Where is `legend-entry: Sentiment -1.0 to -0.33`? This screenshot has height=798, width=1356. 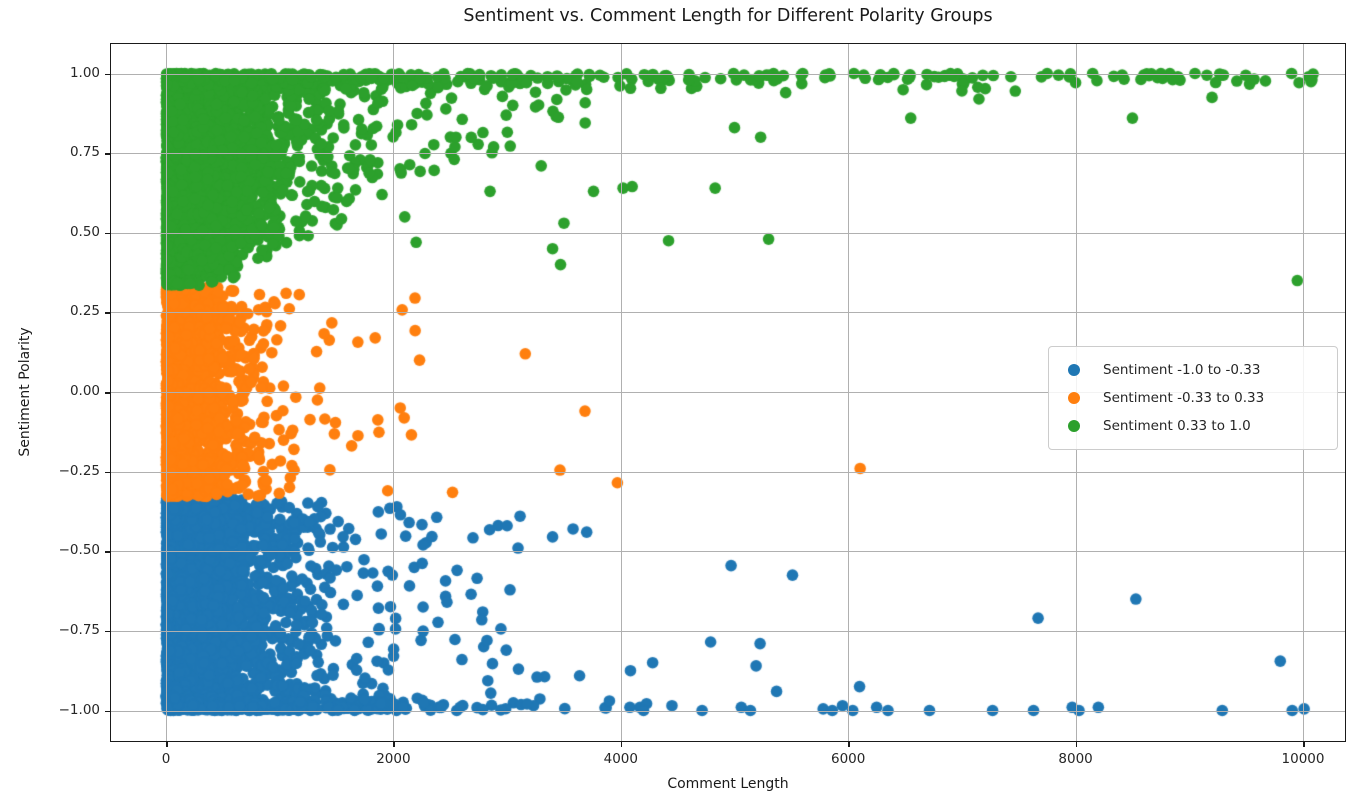
legend-entry: Sentiment -1.0 to -0.33 is located at coordinates (1192, 370).